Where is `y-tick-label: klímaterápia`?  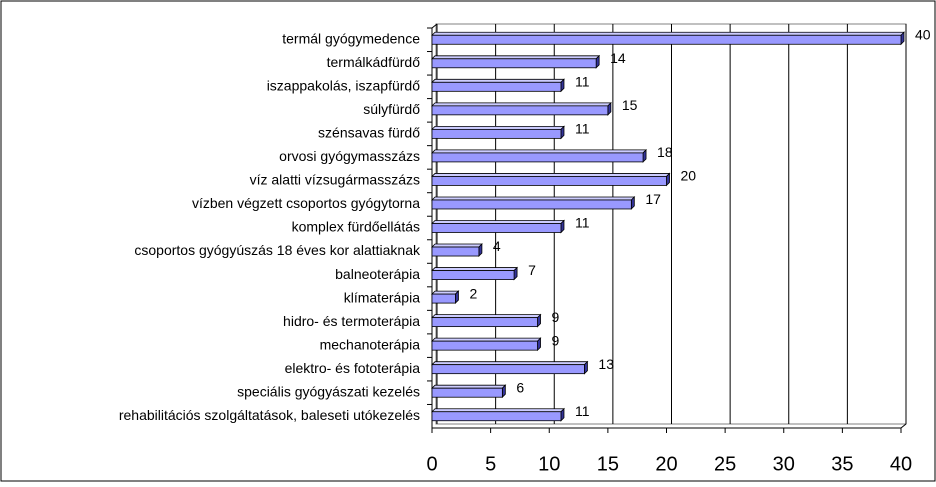
y-tick-label: klímaterápia is located at coordinates (382, 297).